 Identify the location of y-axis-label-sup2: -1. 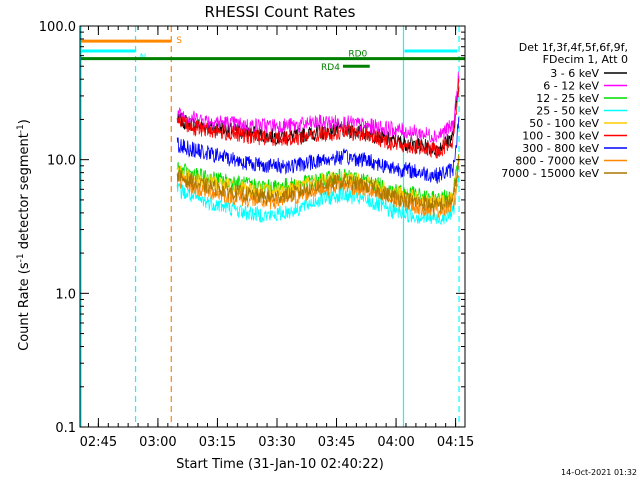
(21, 128).